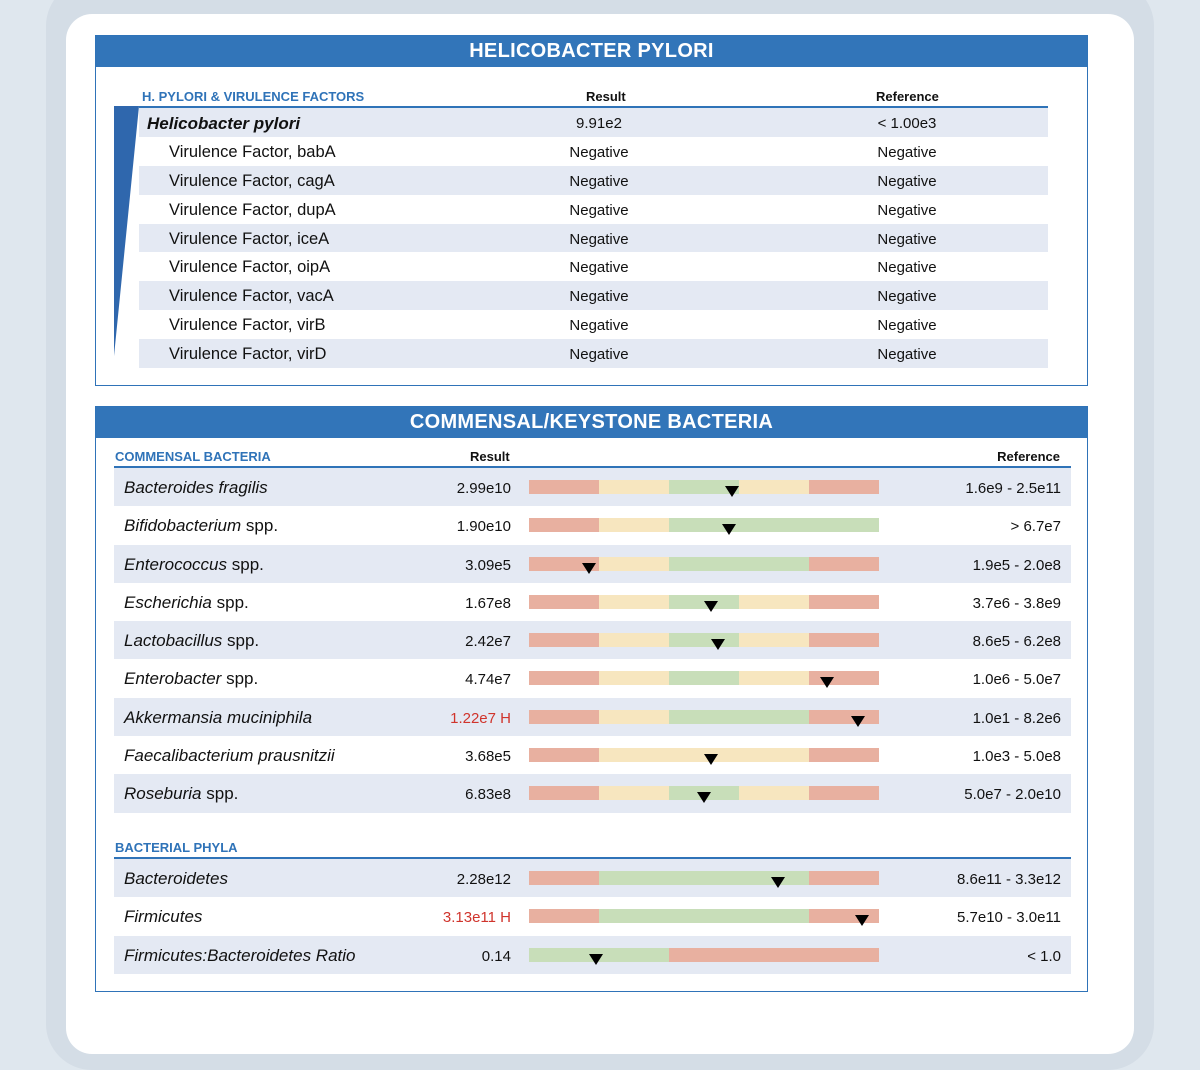 This screenshot has width=1200, height=1070. I want to click on hpylori-row-name: Virulence Factor, dupA, so click(252, 209).